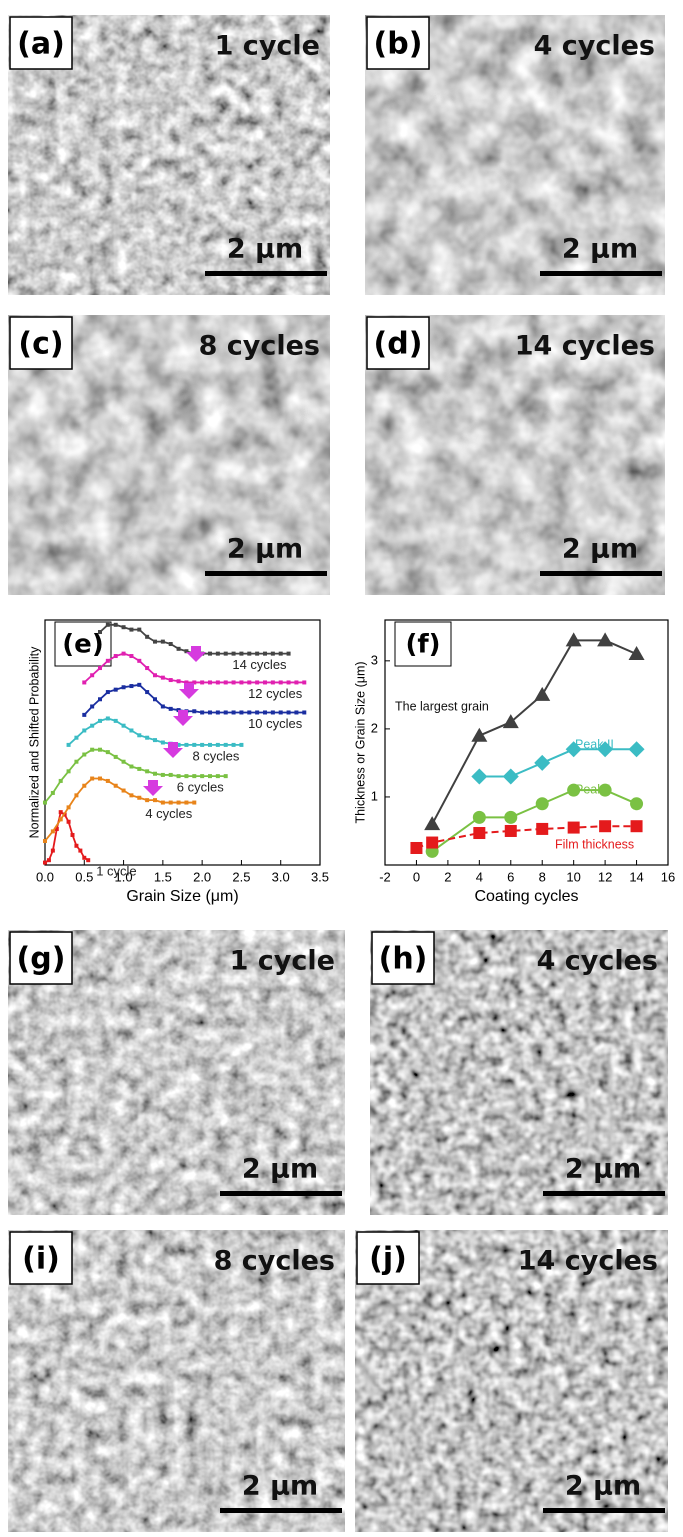 Image resolution: width=683 pixels, height=1537 pixels. What do you see at coordinates (275, 723) in the screenshot?
I see `series-label: 10 cycles` at bounding box center [275, 723].